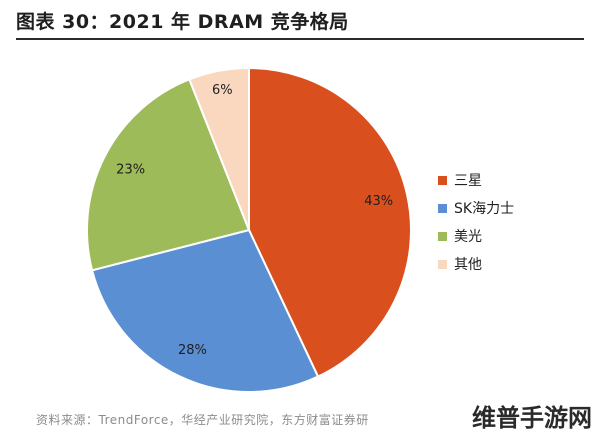 The image size is (600, 439). I want to click on legend-item-others: 其他, so click(476, 264).